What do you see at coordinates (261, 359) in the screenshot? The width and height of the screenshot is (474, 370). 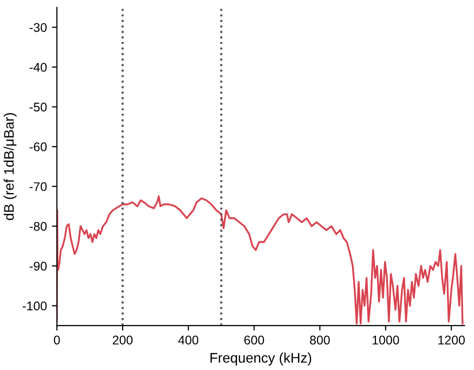 I see `x-axis-title: Frequency (kHz)` at bounding box center [261, 359].